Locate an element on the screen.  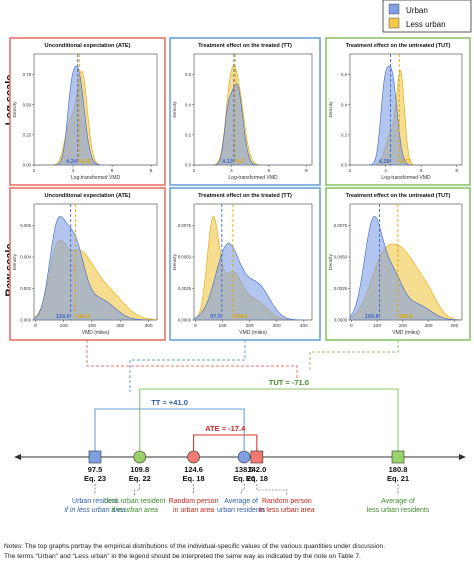
marker-138.5: 138.5Eq. 20 Average of urban residents is located at coordinates (241, 482).